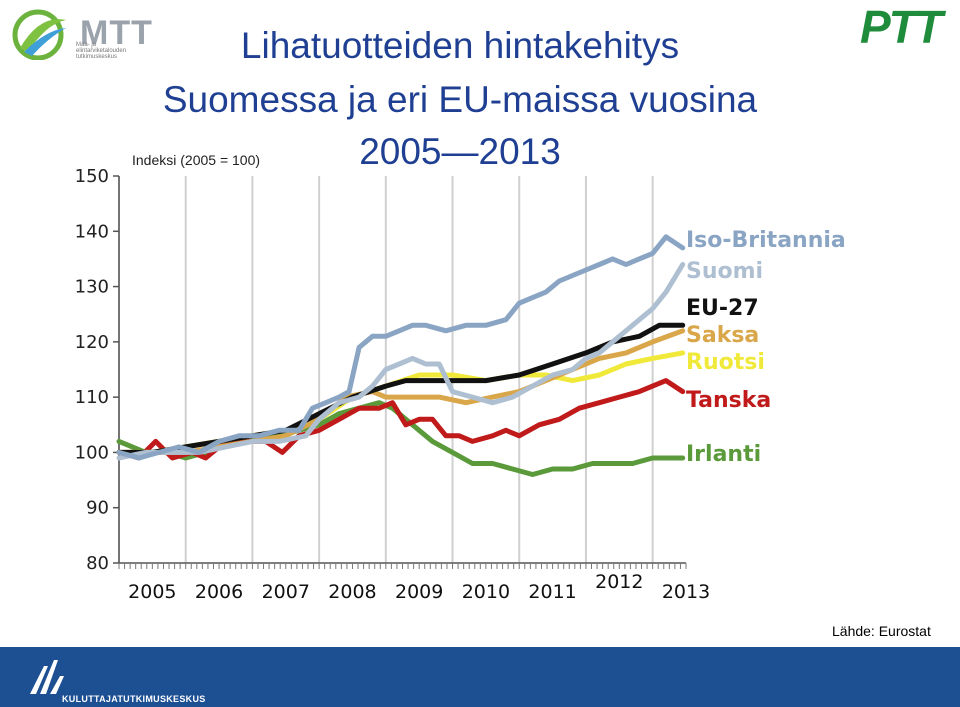 The width and height of the screenshot is (960, 707). What do you see at coordinates (460, 45) in the screenshot?
I see `page-title-line1: Lihatuotteiden hintakehitys` at bounding box center [460, 45].